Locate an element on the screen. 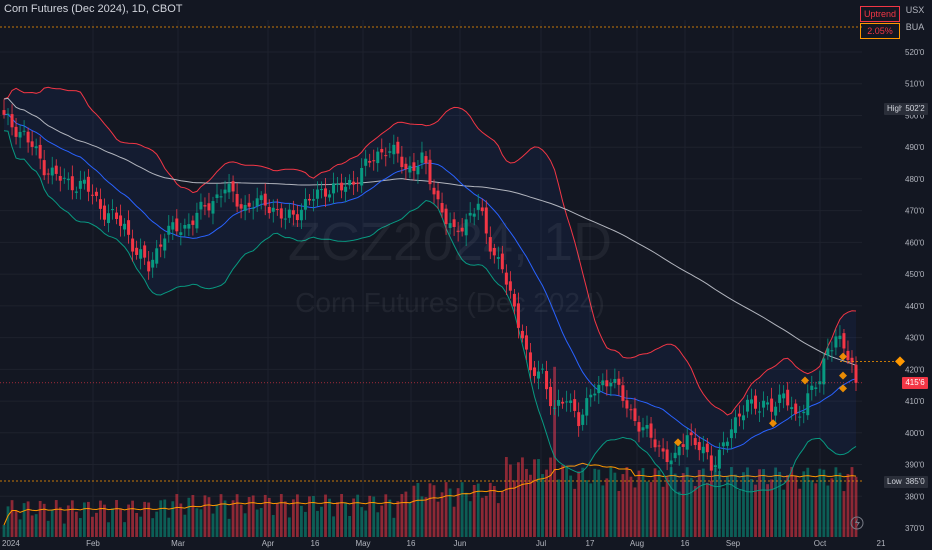 The width and height of the screenshot is (932, 550). low-marker-value: 385'0 is located at coordinates (915, 482).